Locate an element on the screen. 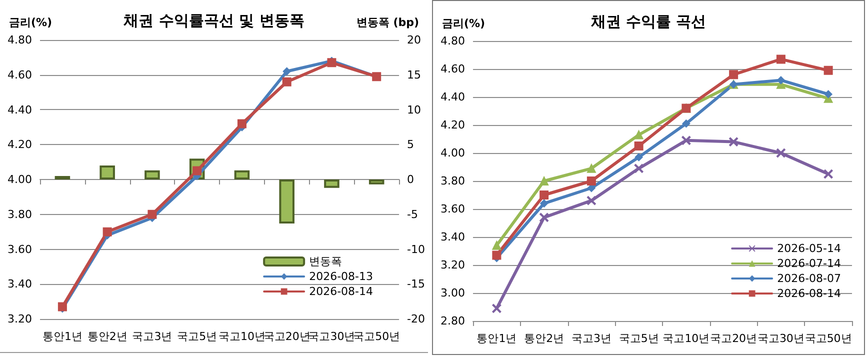 This screenshot has height=357, width=867. y-tick-label: 3.00 is located at coordinates (452, 293).